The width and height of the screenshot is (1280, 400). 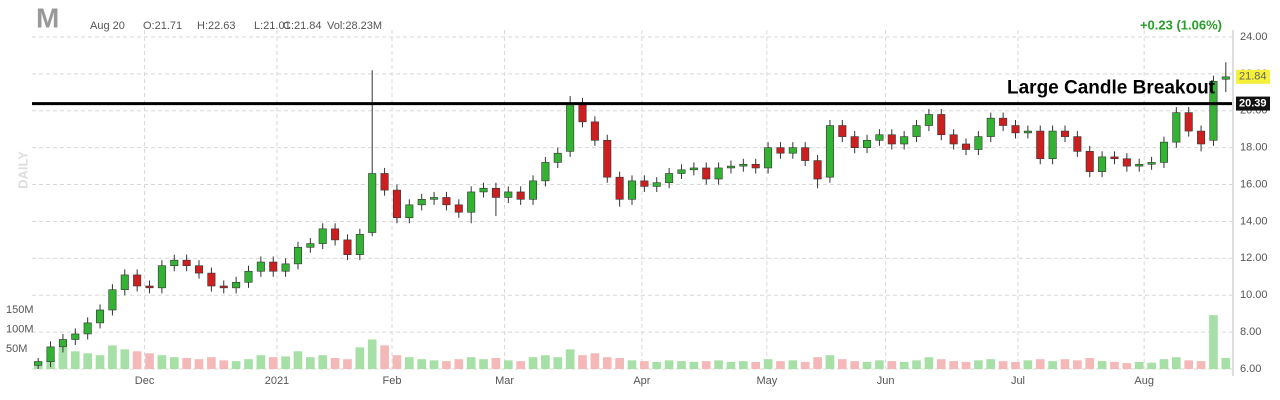 I want to click on annotation: Large Candle Breakout, so click(x=1111, y=88).